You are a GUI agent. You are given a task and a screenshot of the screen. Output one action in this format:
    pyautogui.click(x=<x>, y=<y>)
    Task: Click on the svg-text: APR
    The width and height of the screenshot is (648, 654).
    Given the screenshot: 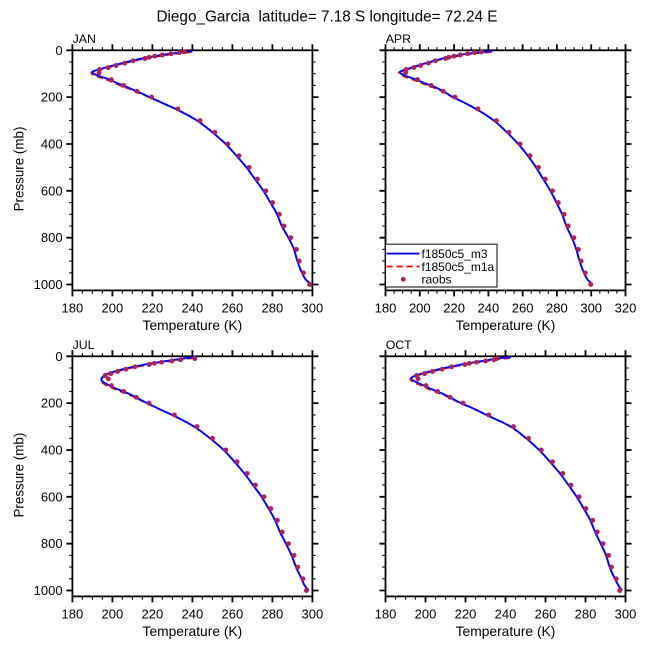 What is the action you would take?
    pyautogui.click(x=398, y=39)
    